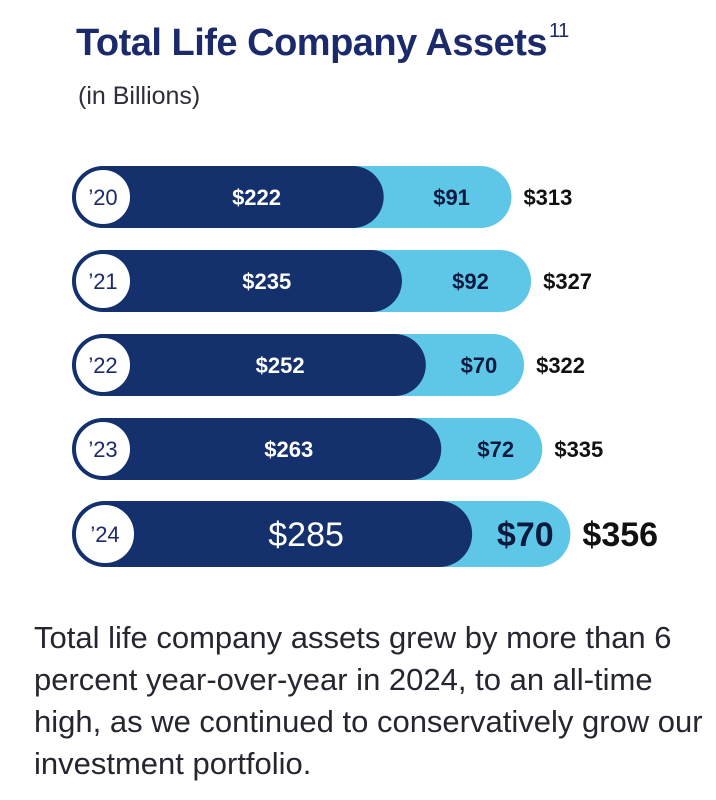 The image size is (716, 800). I want to click on total-label: $322, so click(560, 365).